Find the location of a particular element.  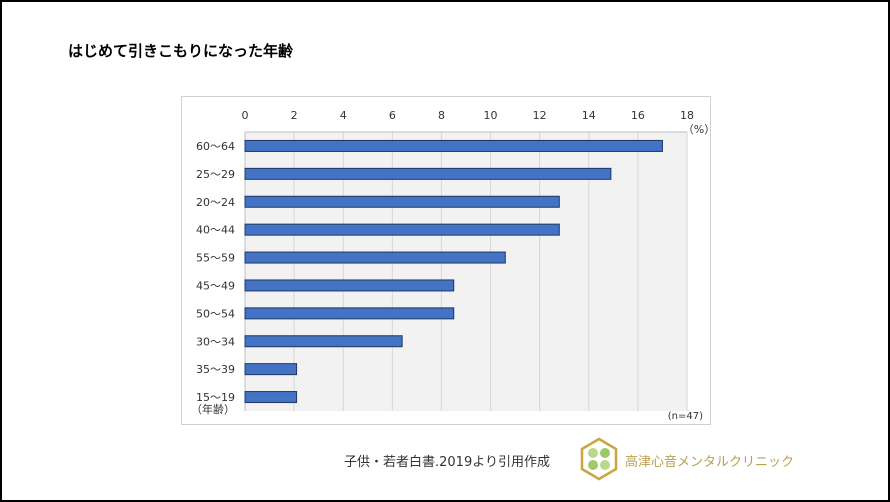

y-axis-label: （年齢） is located at coordinates (213, 409).